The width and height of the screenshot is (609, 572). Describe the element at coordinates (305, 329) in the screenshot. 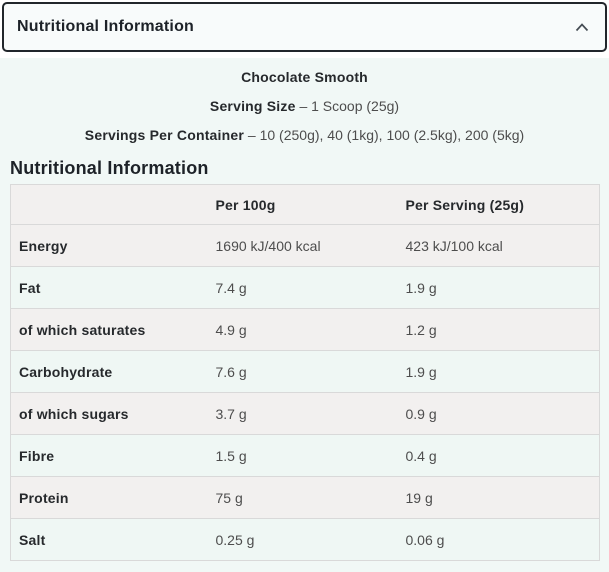

I see `table-row: of which saturates 4.9 g 1.2 g` at that location.